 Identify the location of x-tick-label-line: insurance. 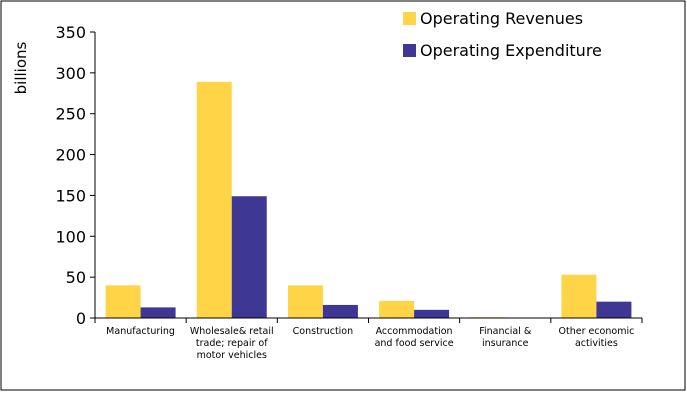
(505, 343).